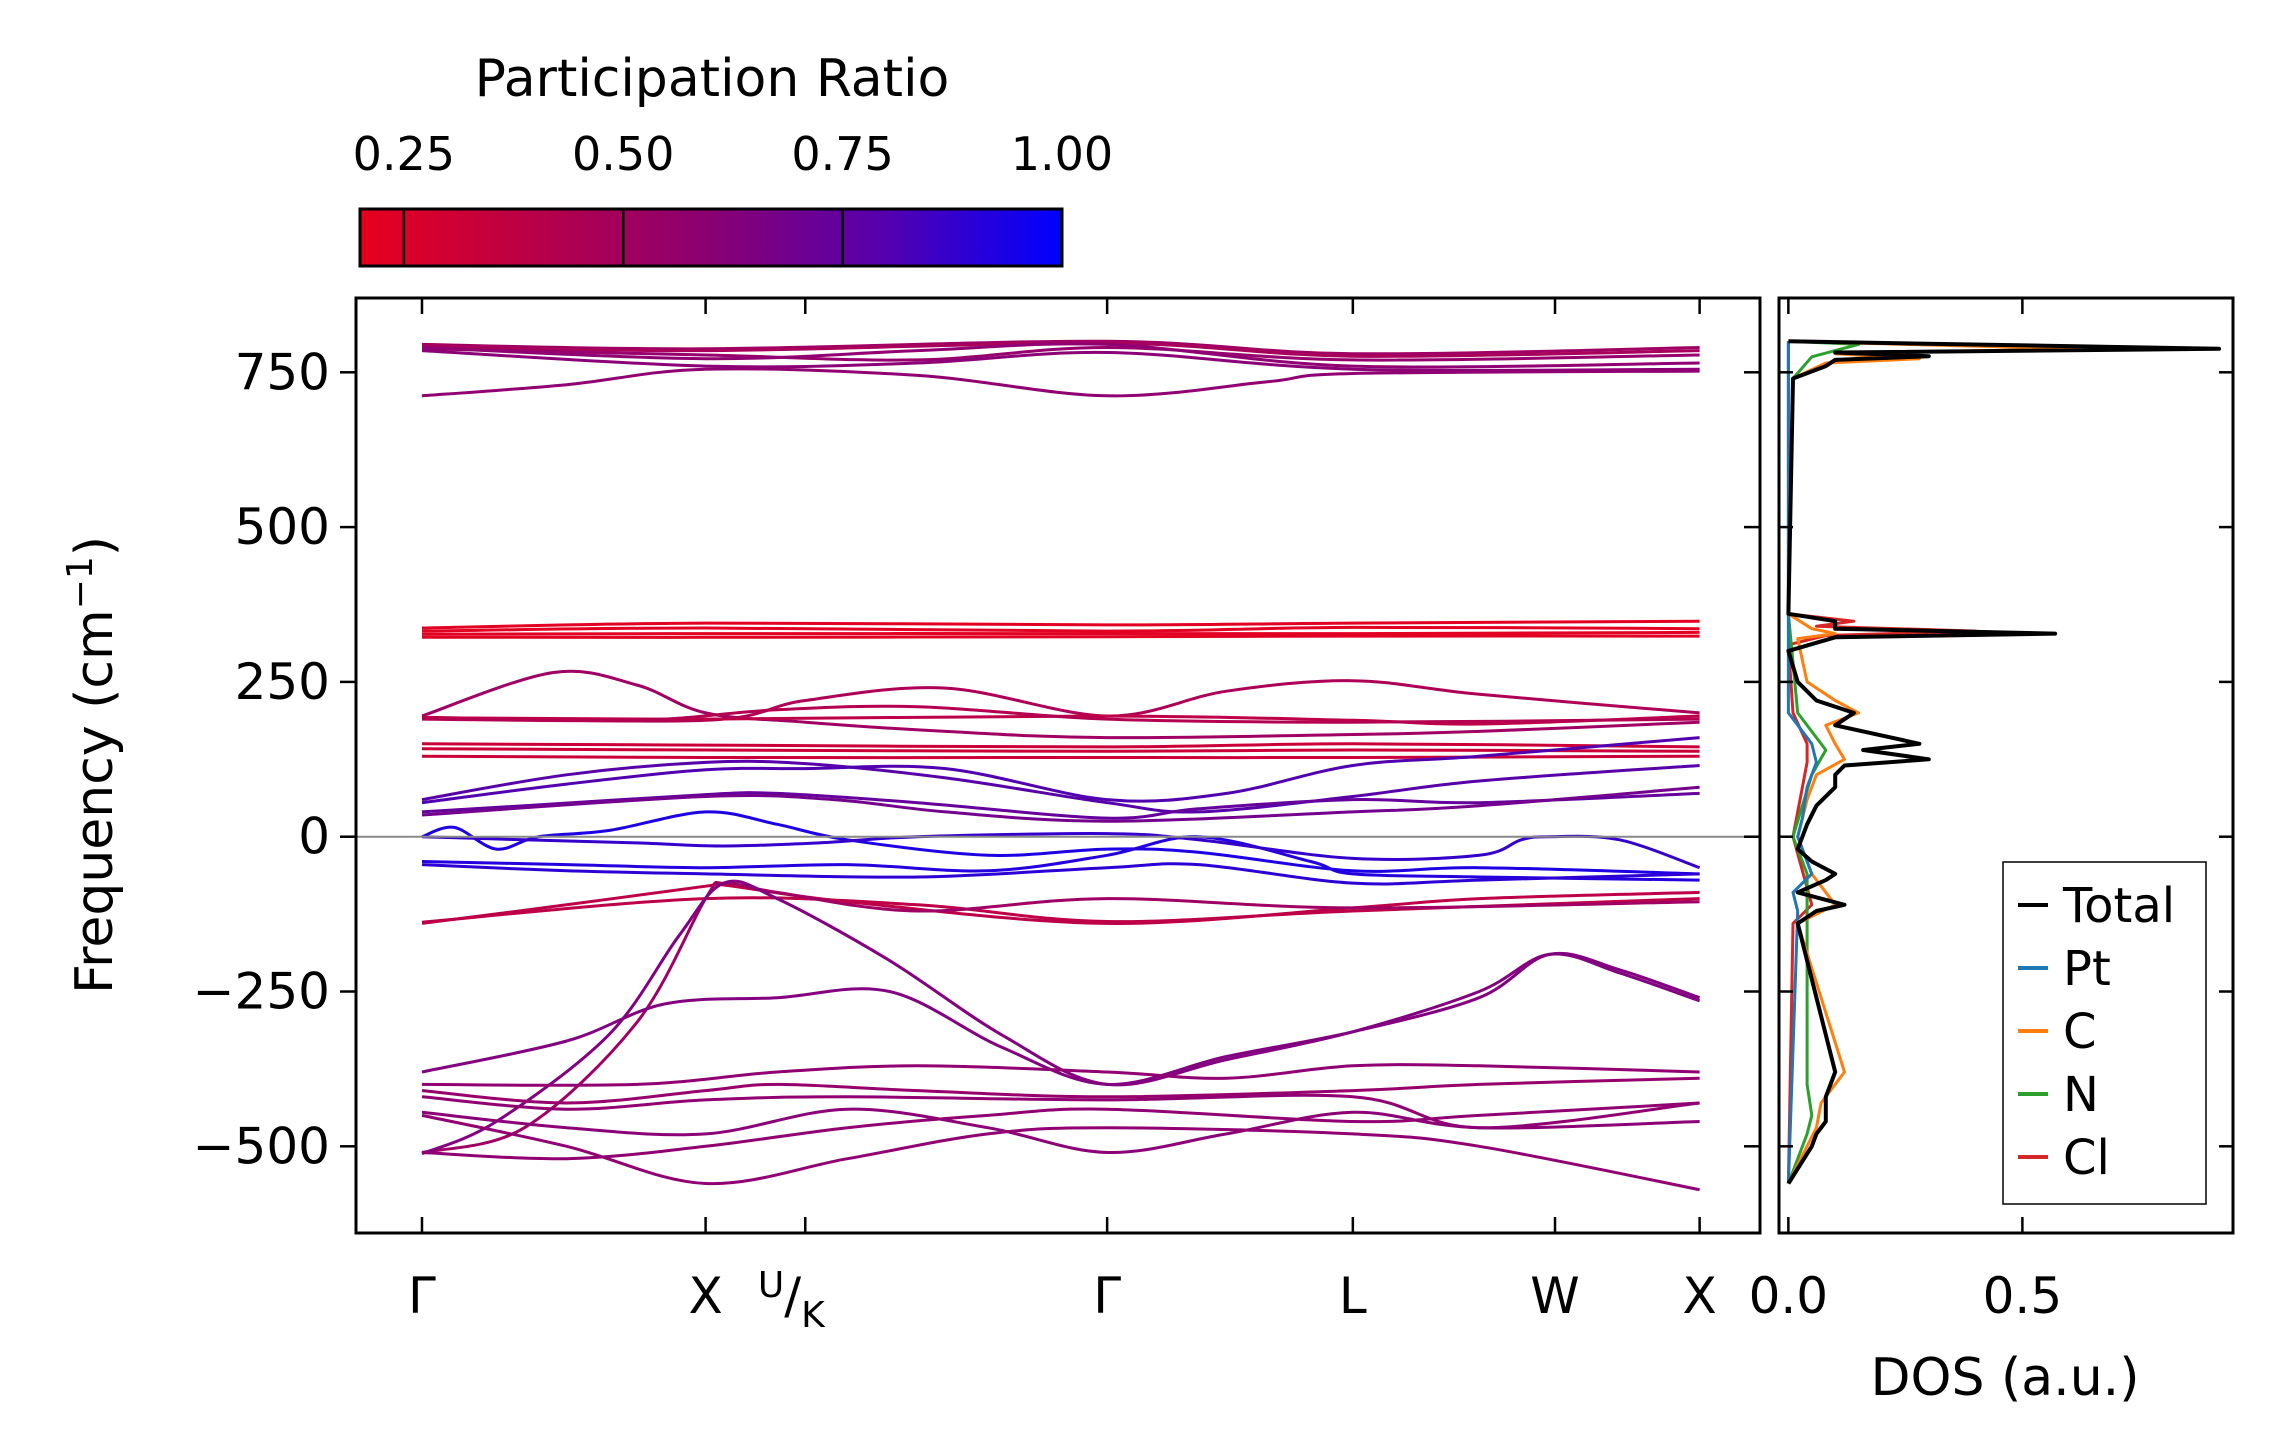  I want to click on y-tick-label: 750, so click(282, 372).